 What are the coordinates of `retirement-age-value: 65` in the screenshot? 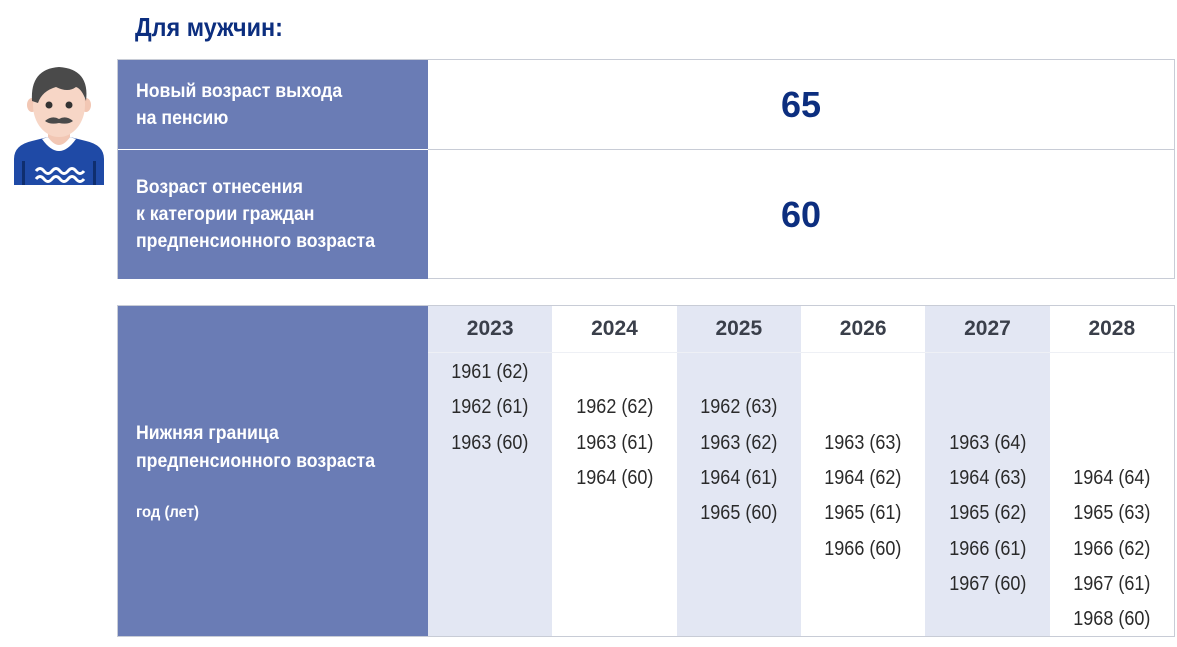 It's located at (801, 104).